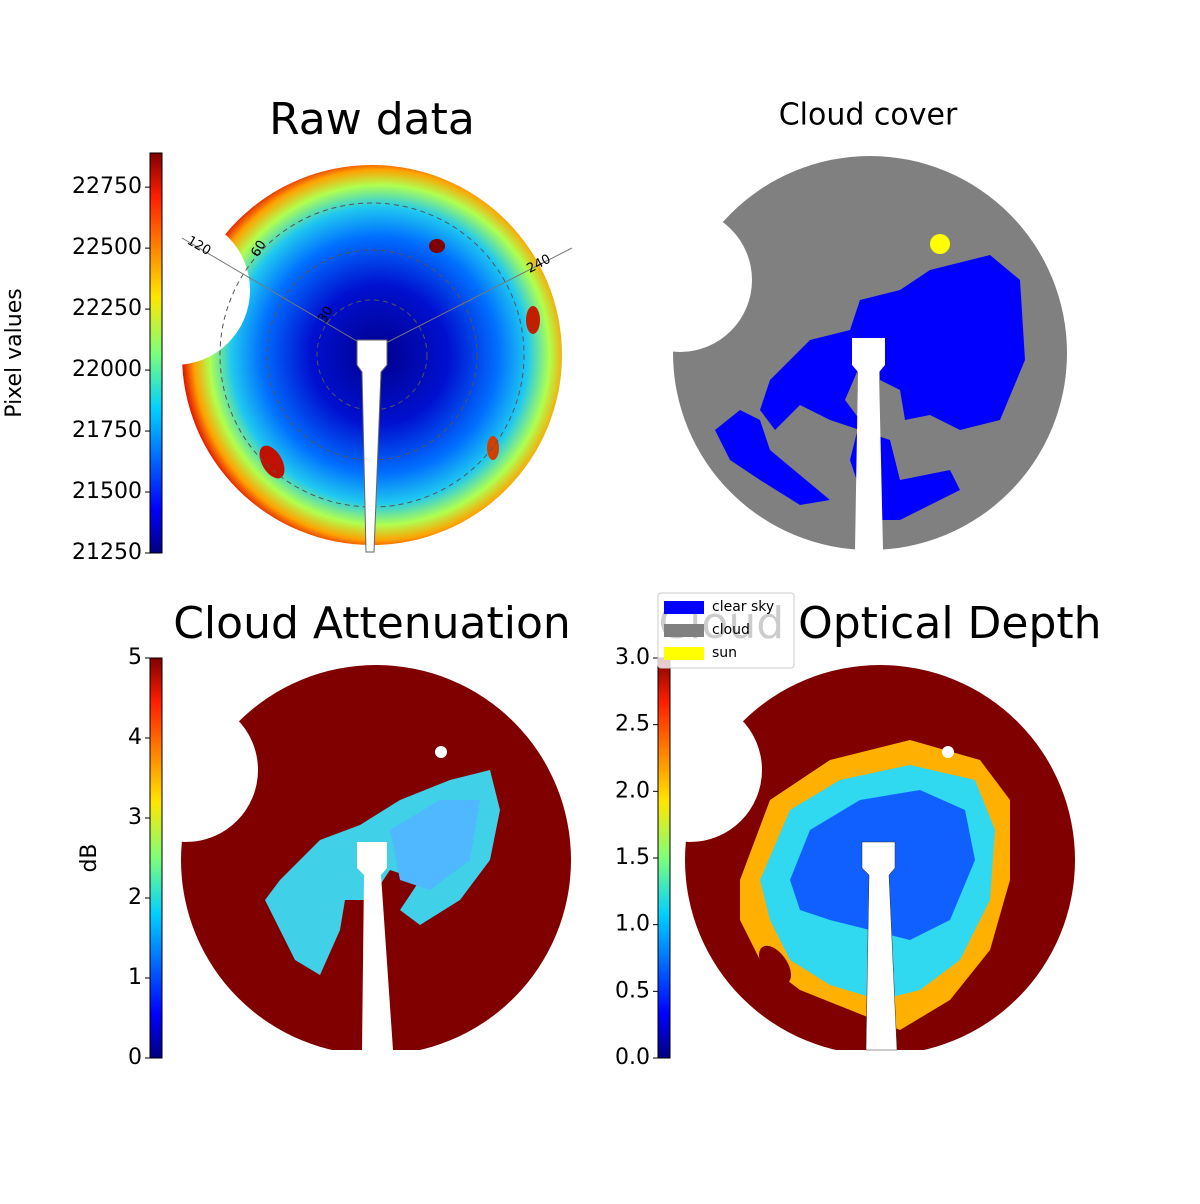 This screenshot has width=1200, height=1204. I want to click on panel-title: Cloud Attenuation, so click(372, 623).